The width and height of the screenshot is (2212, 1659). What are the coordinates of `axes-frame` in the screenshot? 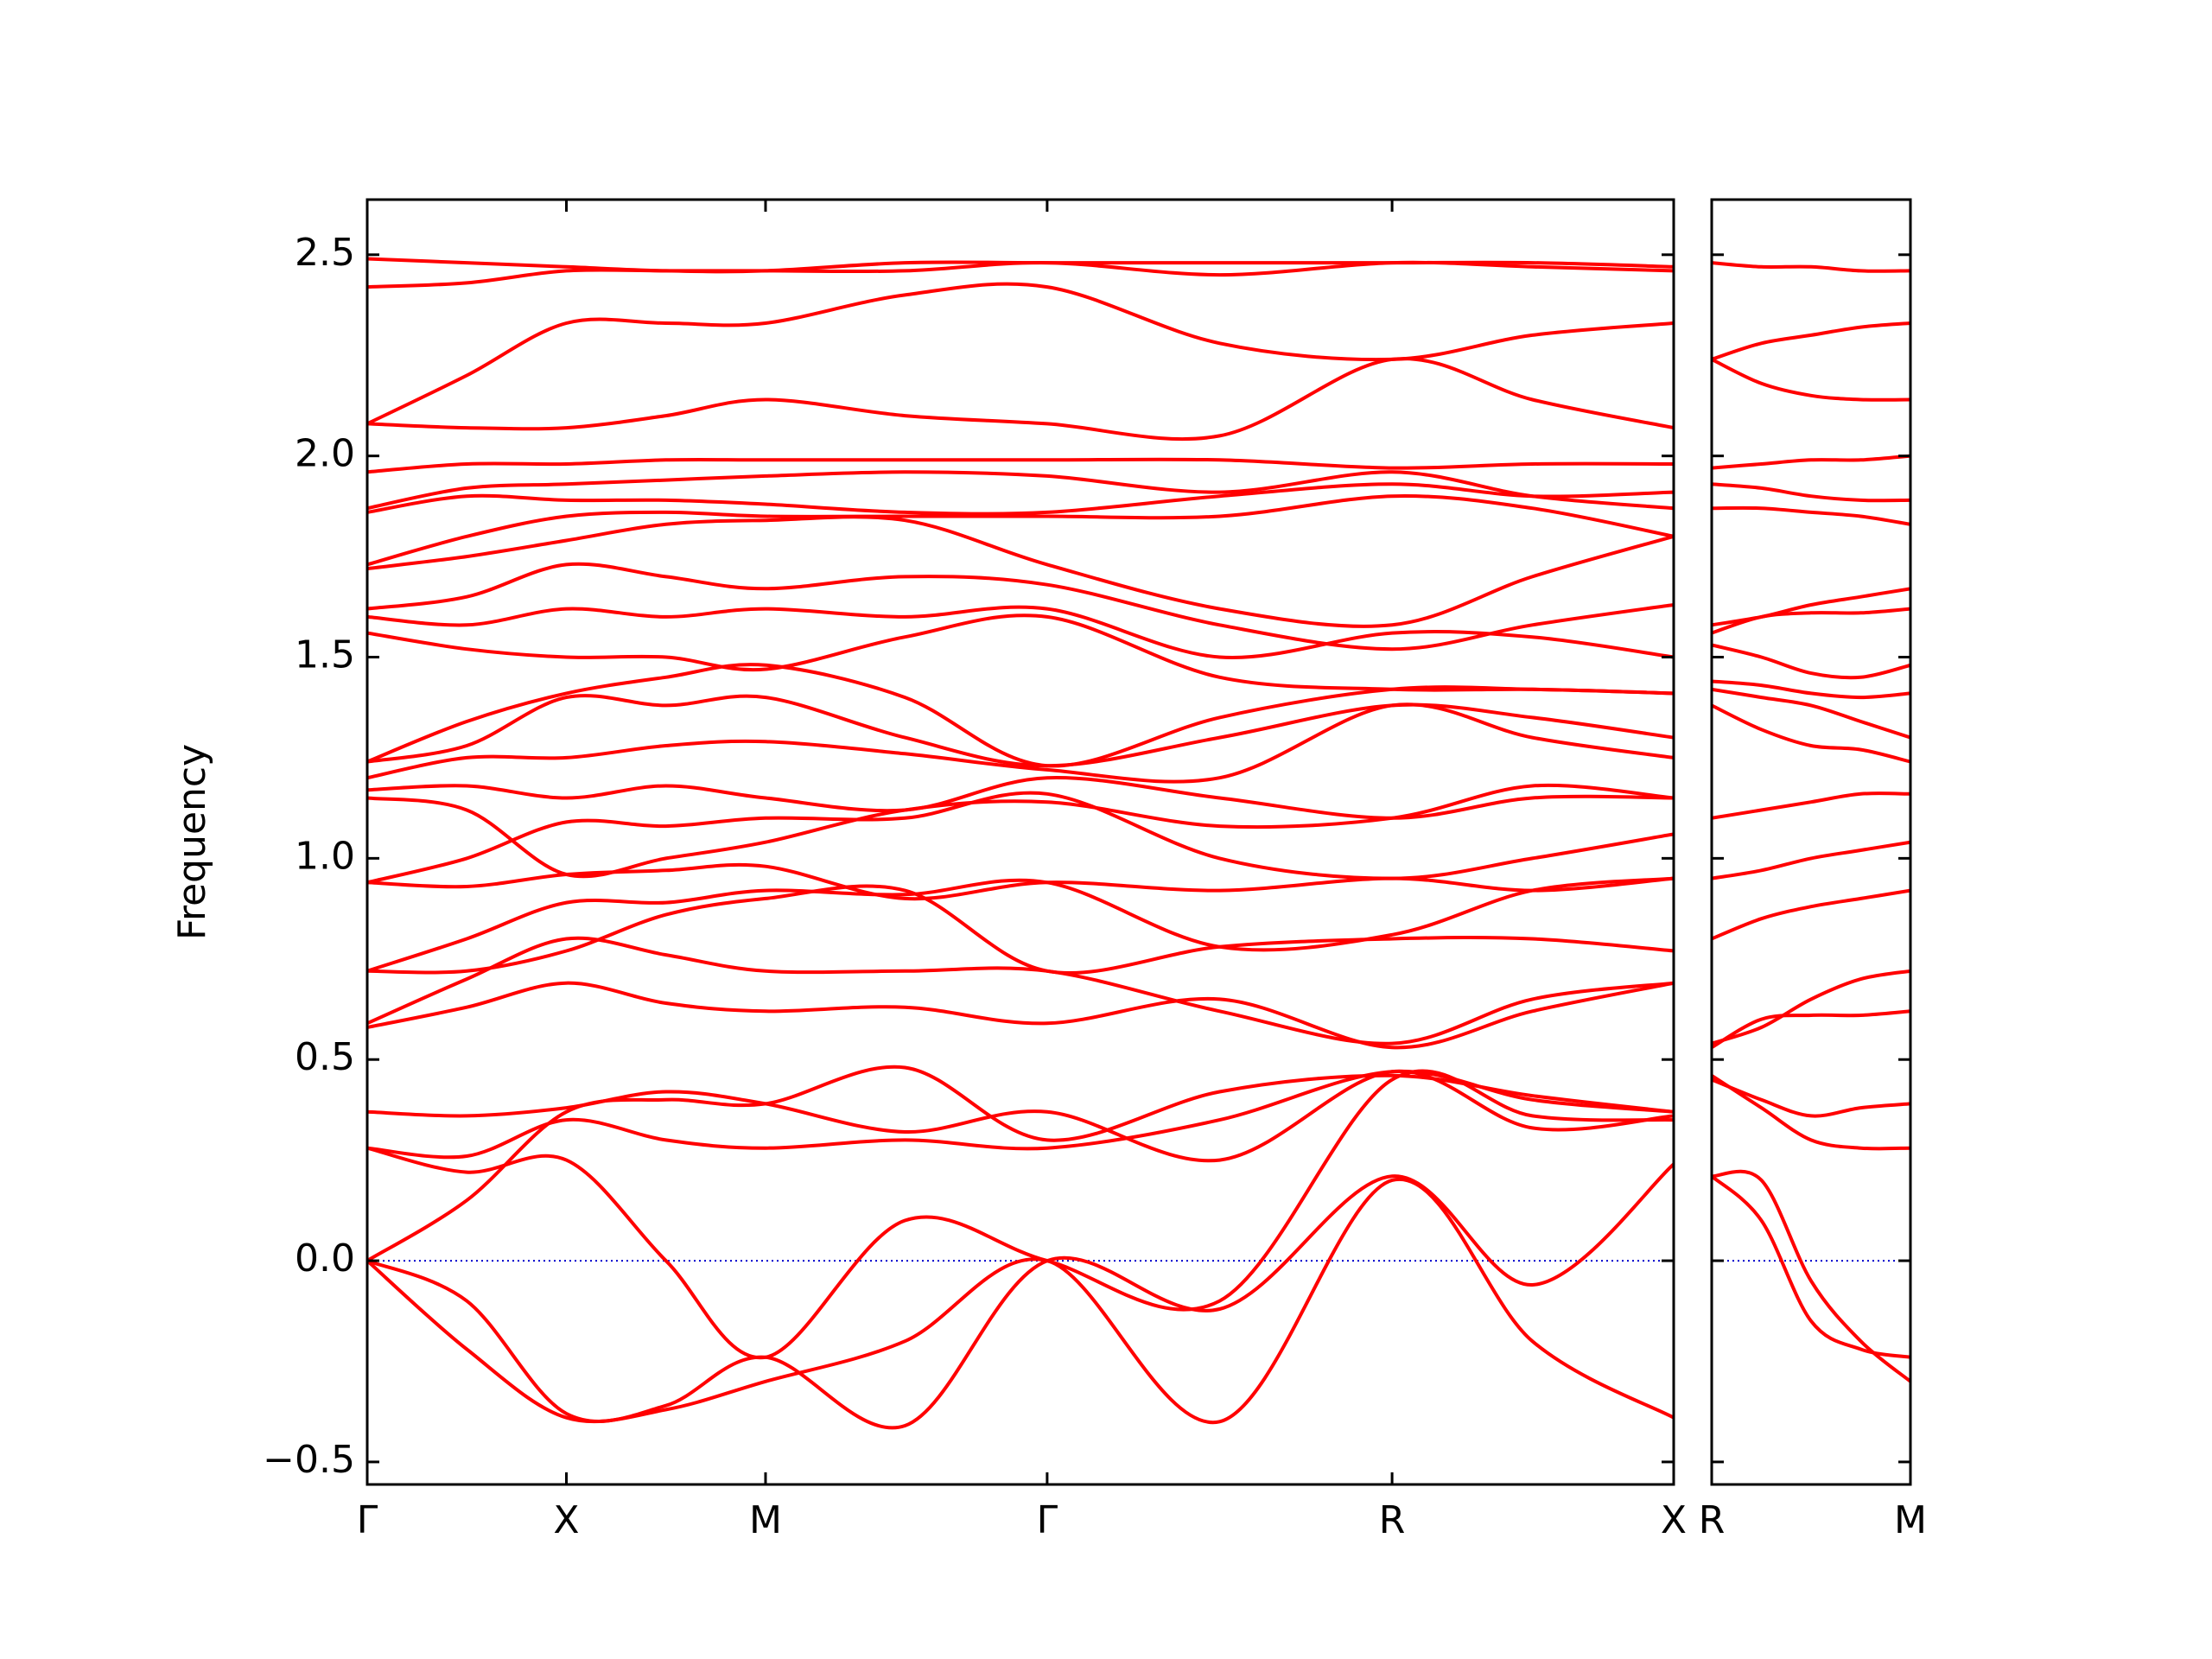 It's located at (1811, 842).